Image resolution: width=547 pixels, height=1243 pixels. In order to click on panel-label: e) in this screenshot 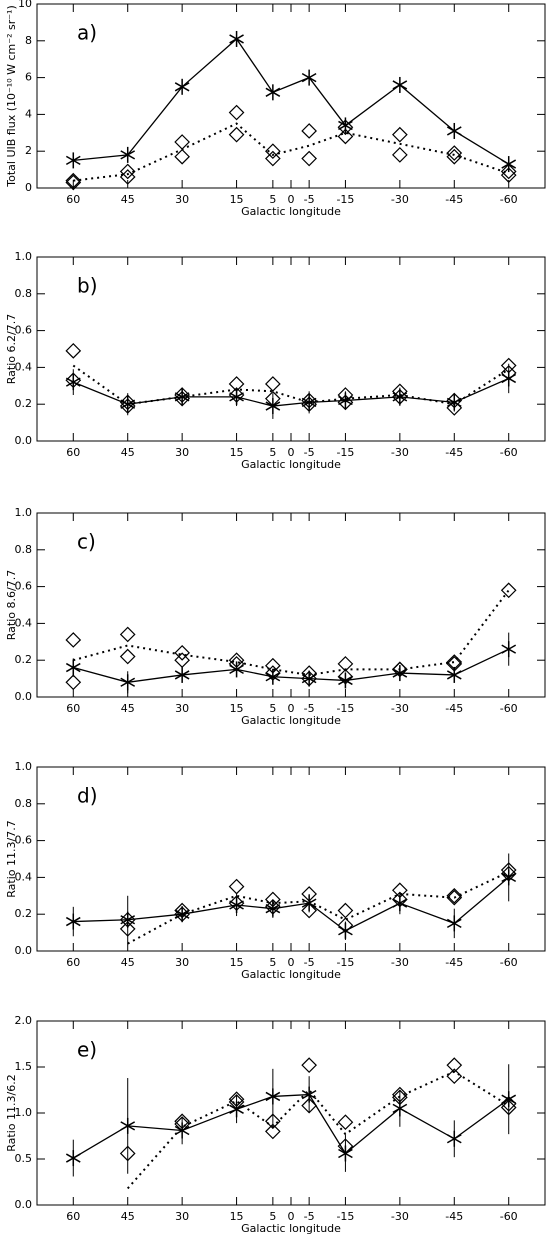, I will do `click(87, 1050)`.